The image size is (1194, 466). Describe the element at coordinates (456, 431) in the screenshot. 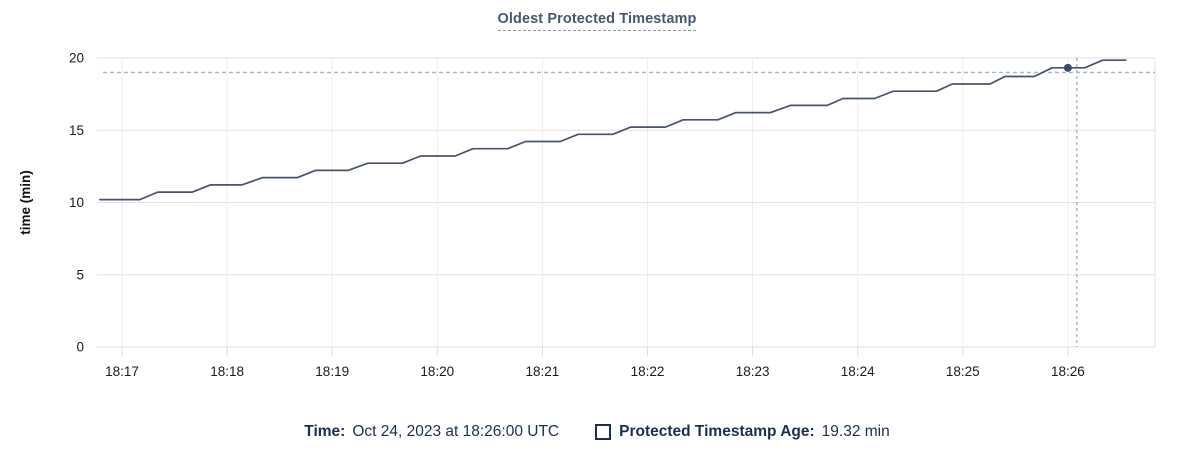

I see `hover-time-value: Oct 24, 2023 at 18:26:00 UTC` at that location.